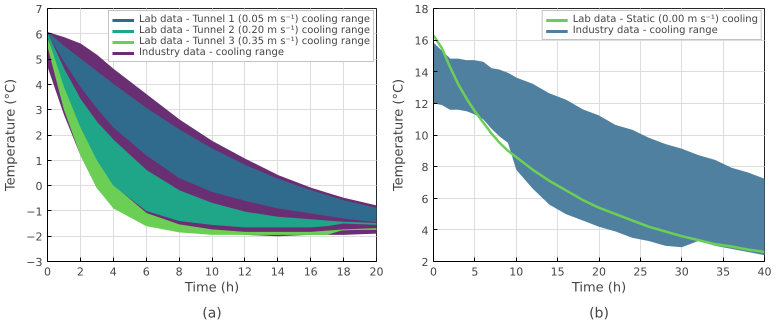  I want to click on x-tick-label: 2, so click(80, 272).